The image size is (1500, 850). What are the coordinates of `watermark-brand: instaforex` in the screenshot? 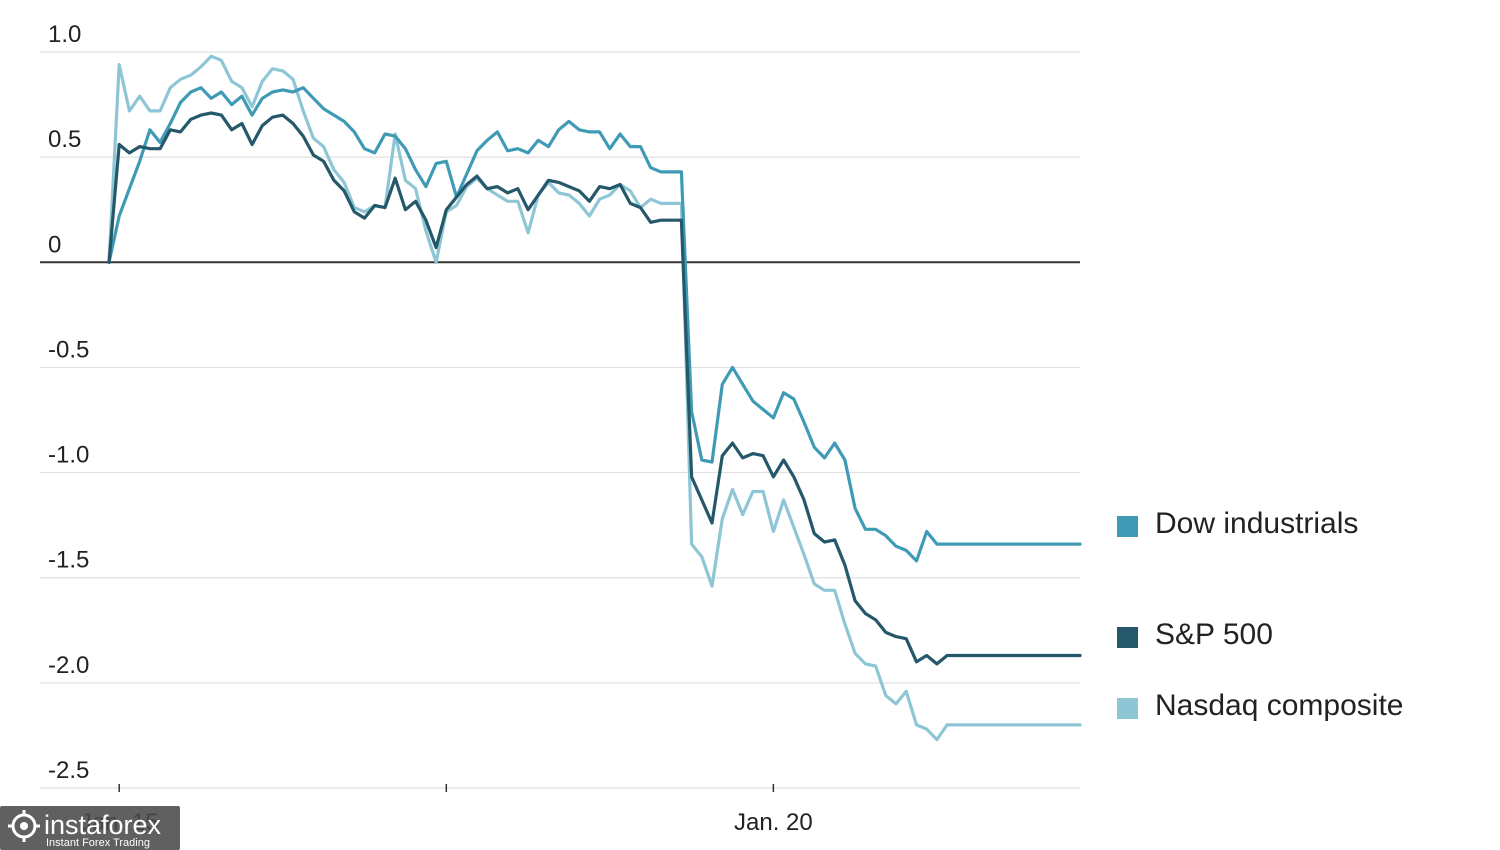 It's located at (103, 825).